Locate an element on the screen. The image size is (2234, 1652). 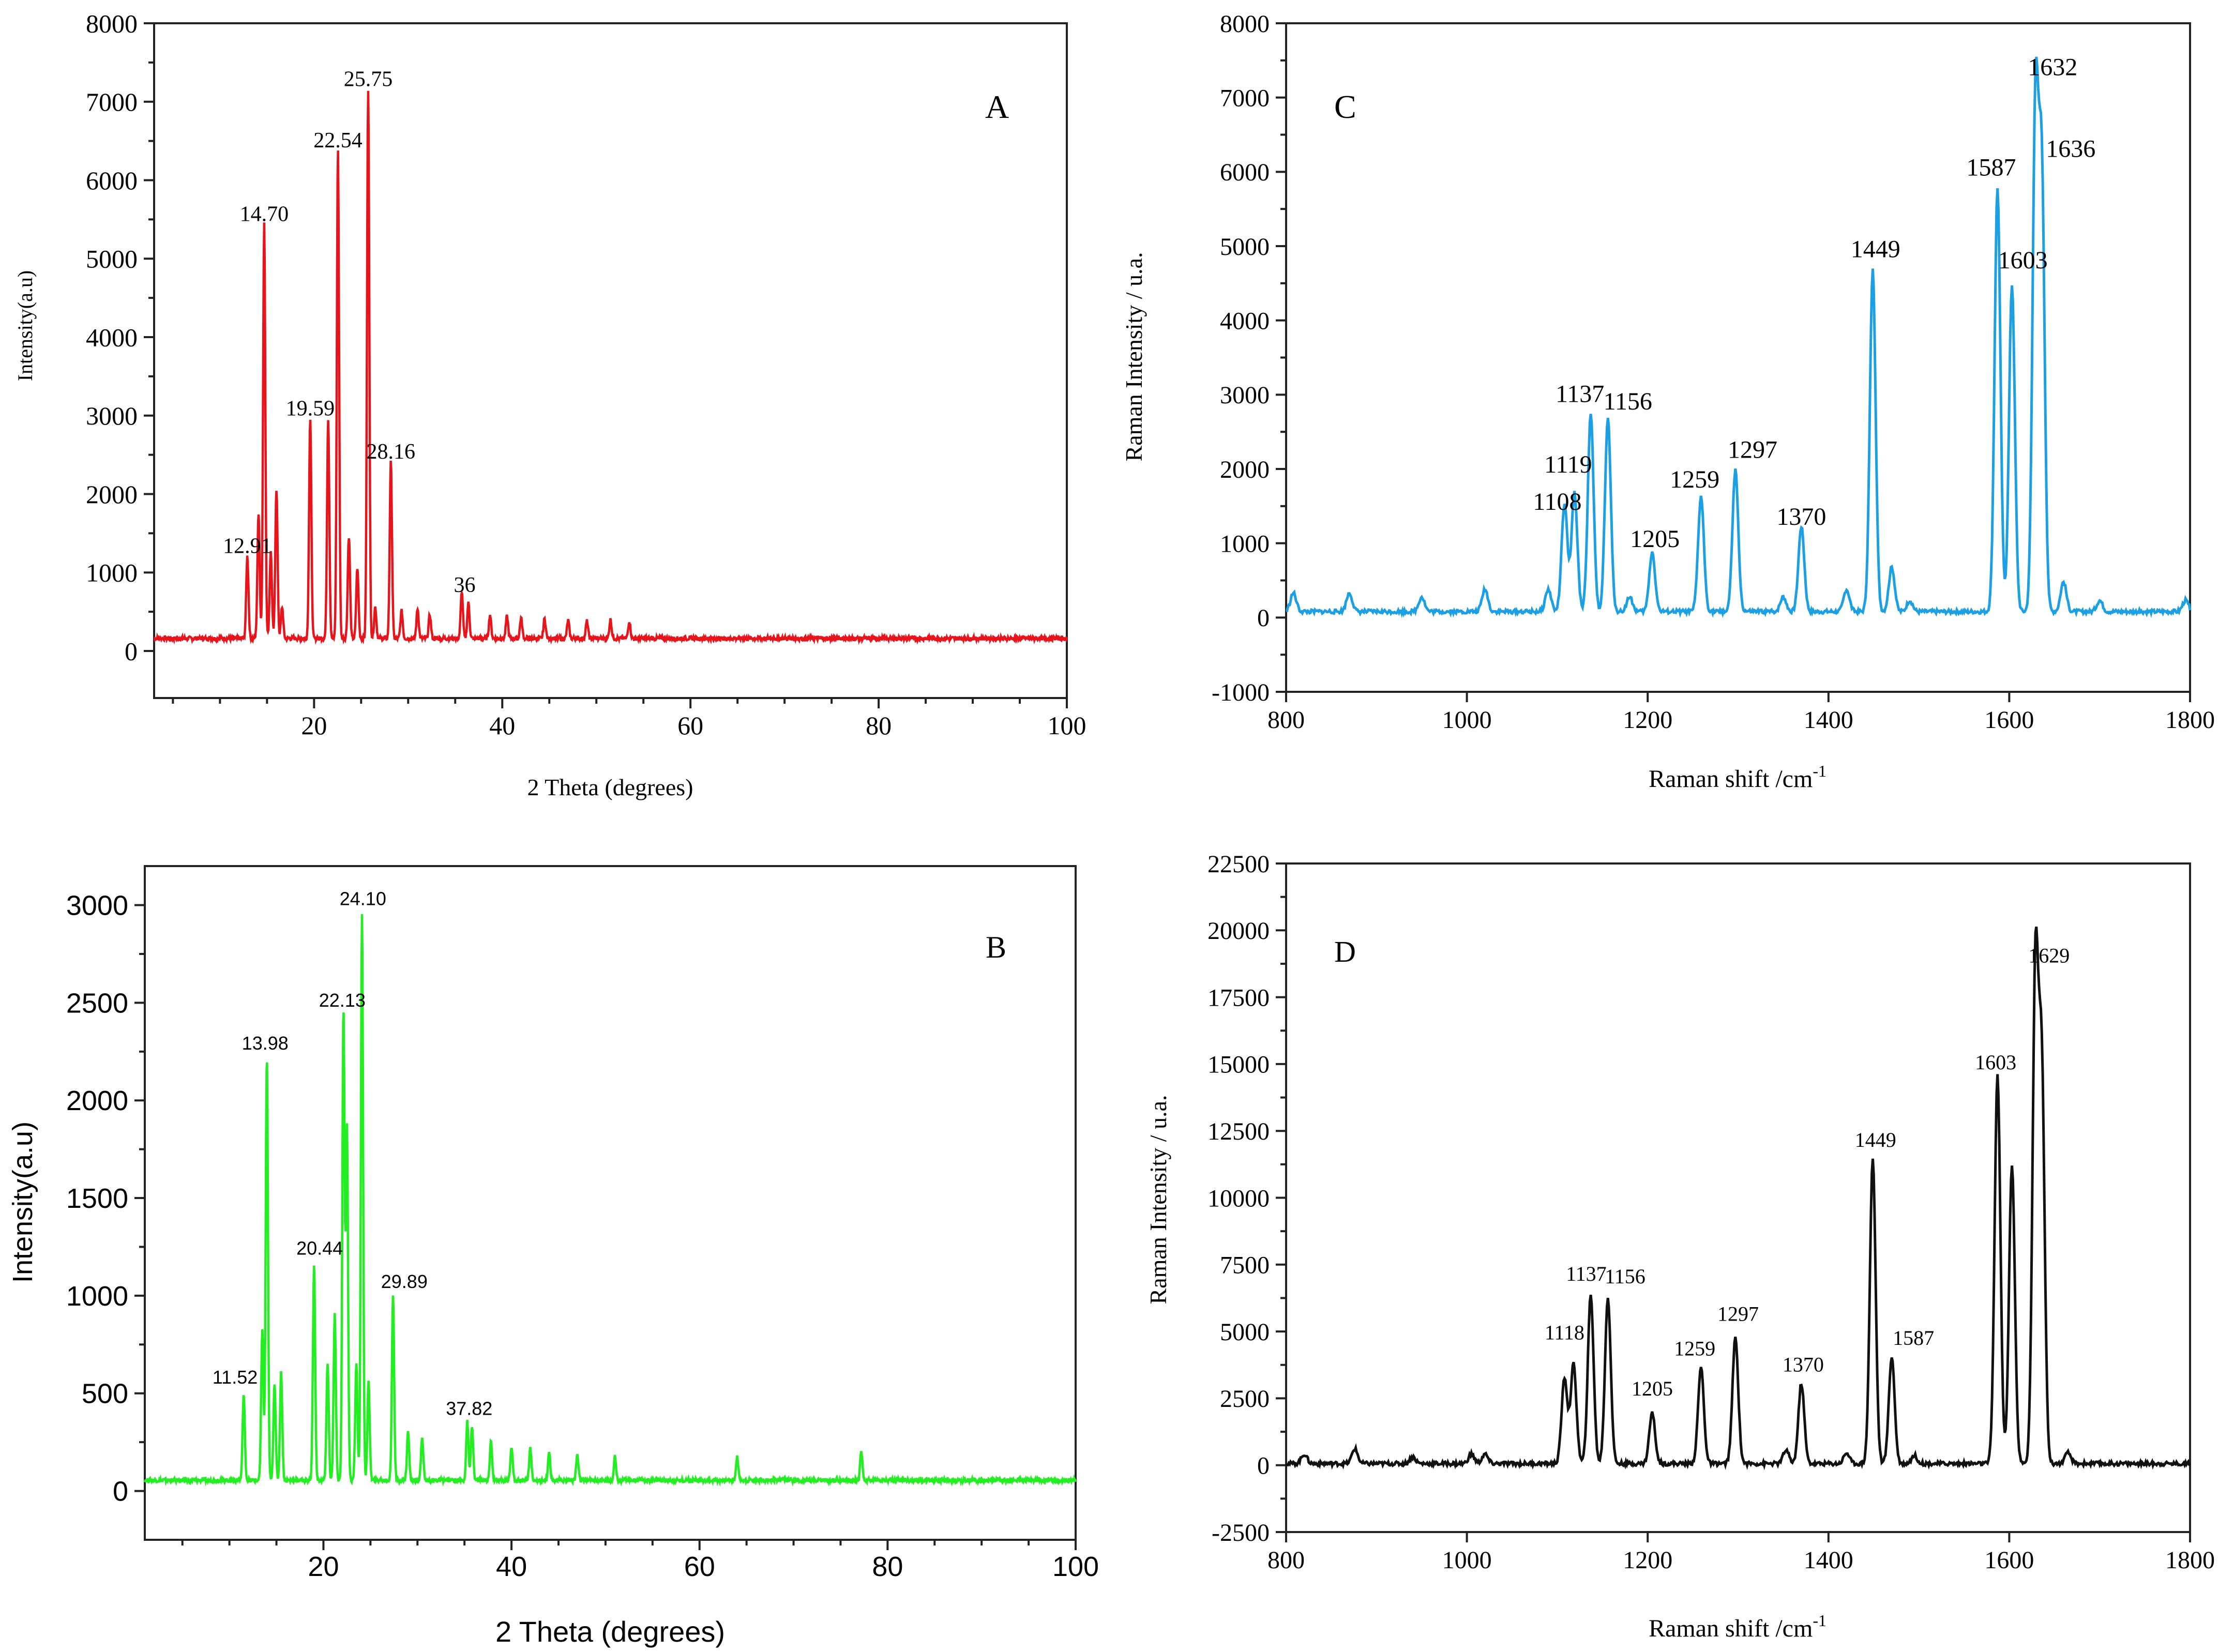
peak-label: 19.59 is located at coordinates (310, 409).